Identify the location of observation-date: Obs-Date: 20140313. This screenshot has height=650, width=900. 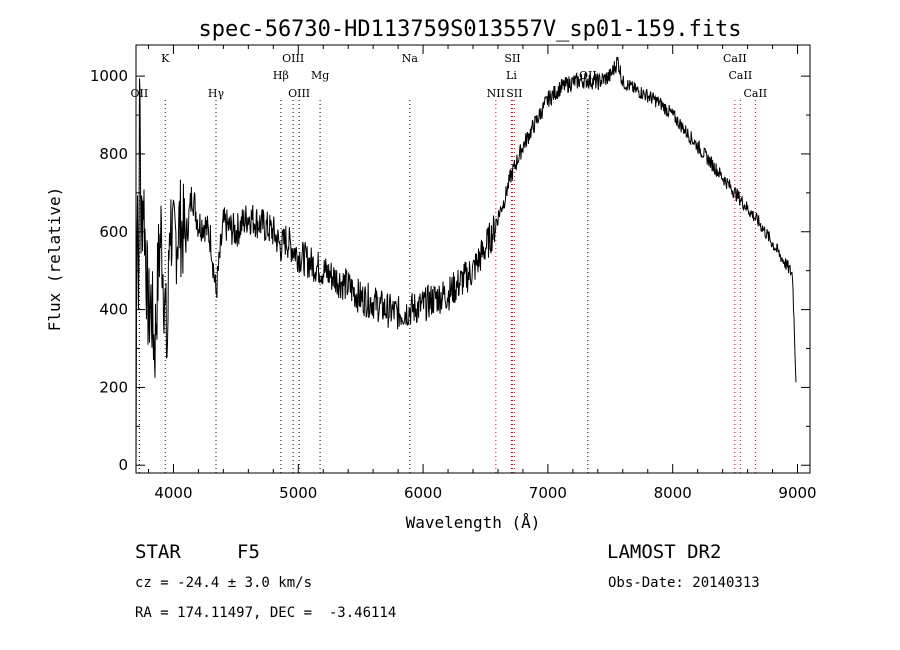
(684, 583).